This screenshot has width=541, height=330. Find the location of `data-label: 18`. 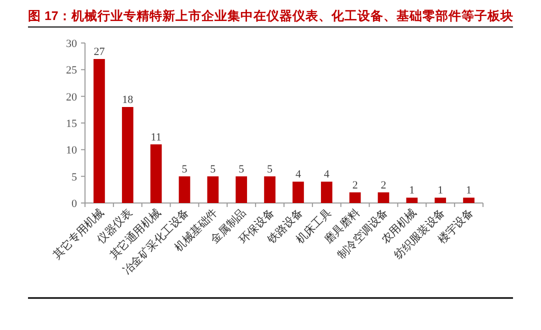

data-label: 18 is located at coordinates (128, 100).